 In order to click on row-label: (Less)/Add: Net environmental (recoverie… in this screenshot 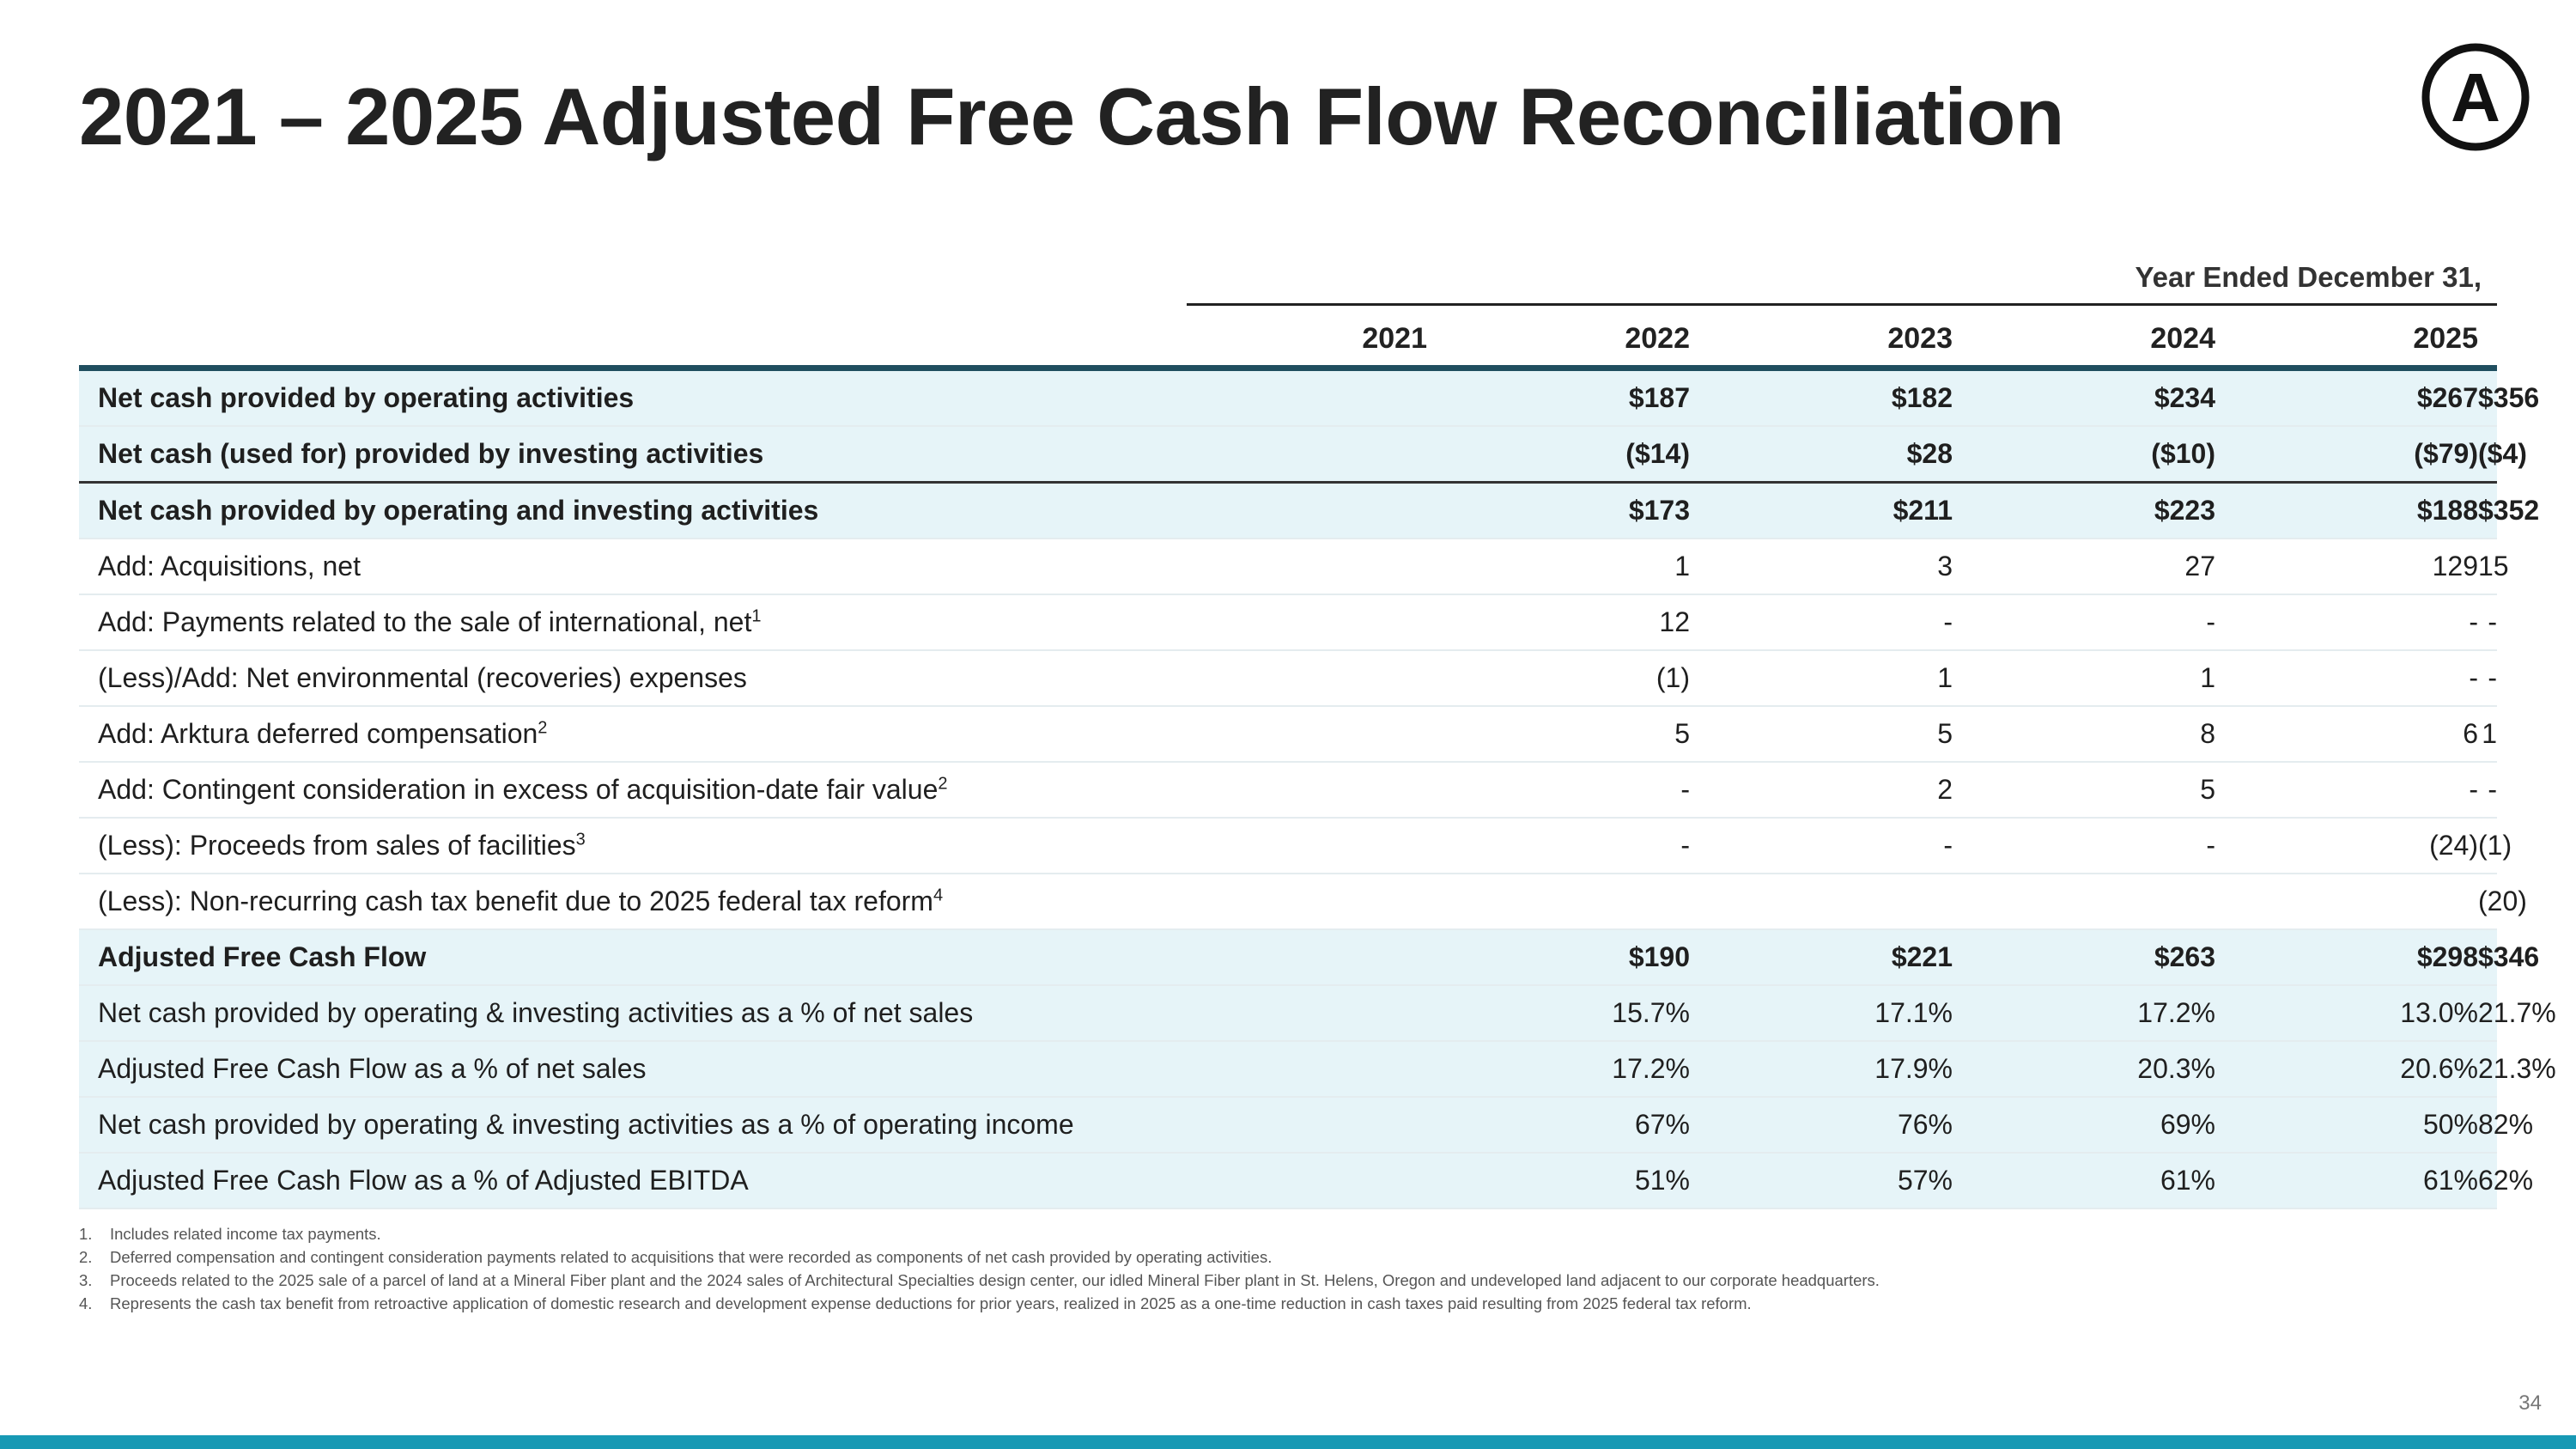, I will do `click(422, 677)`.